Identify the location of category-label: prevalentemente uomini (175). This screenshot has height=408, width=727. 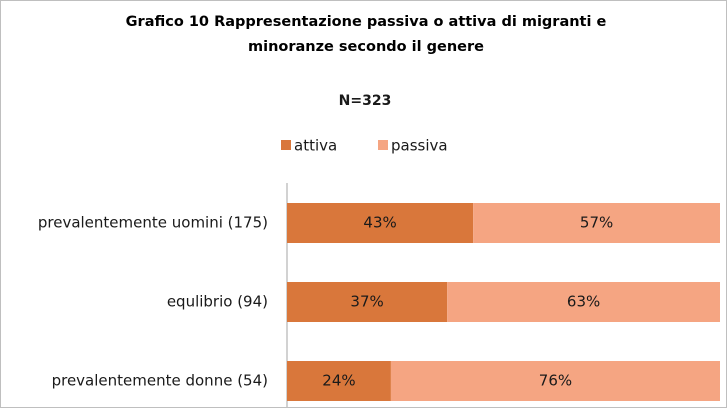
(153, 223).